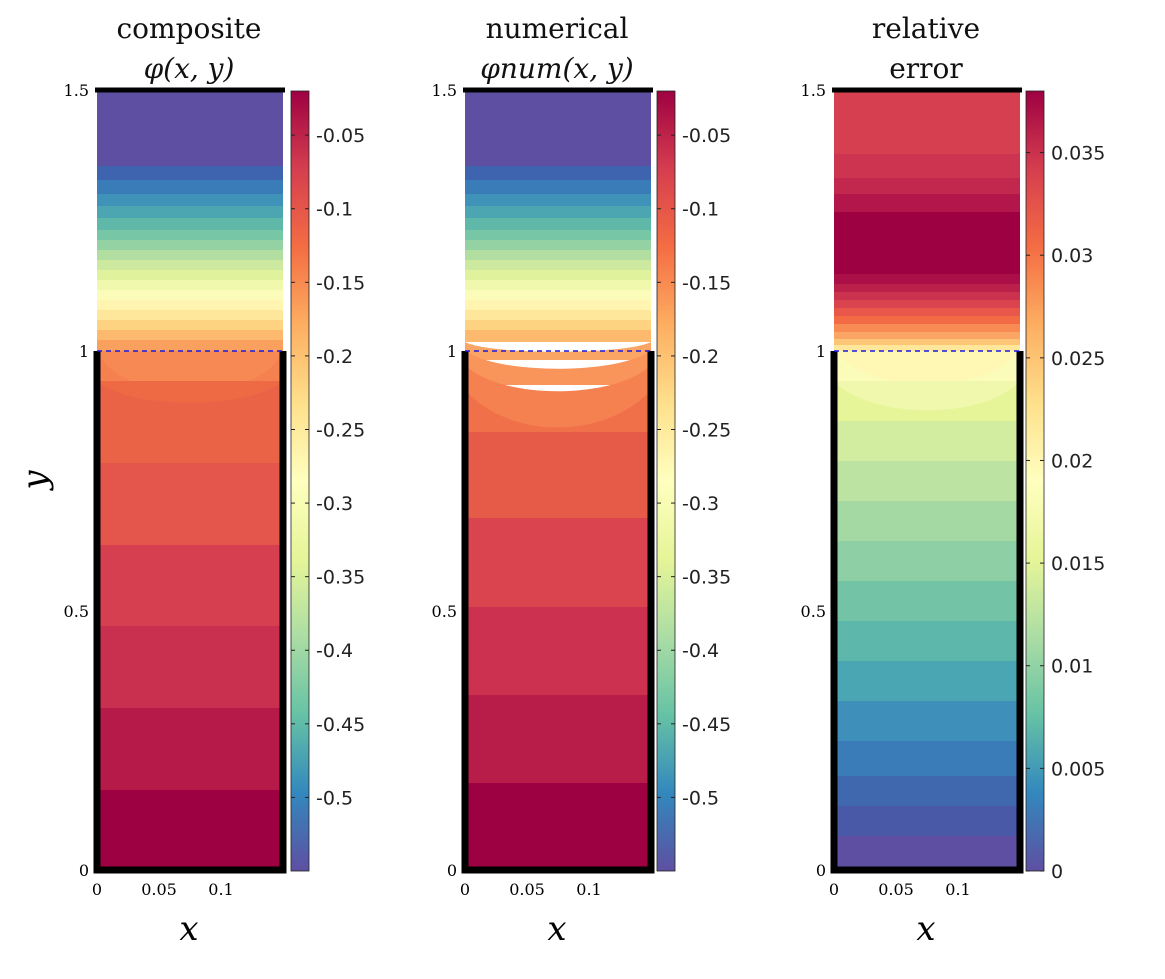  I want to click on panel-title-line2: φnum(x, y), so click(556, 68).